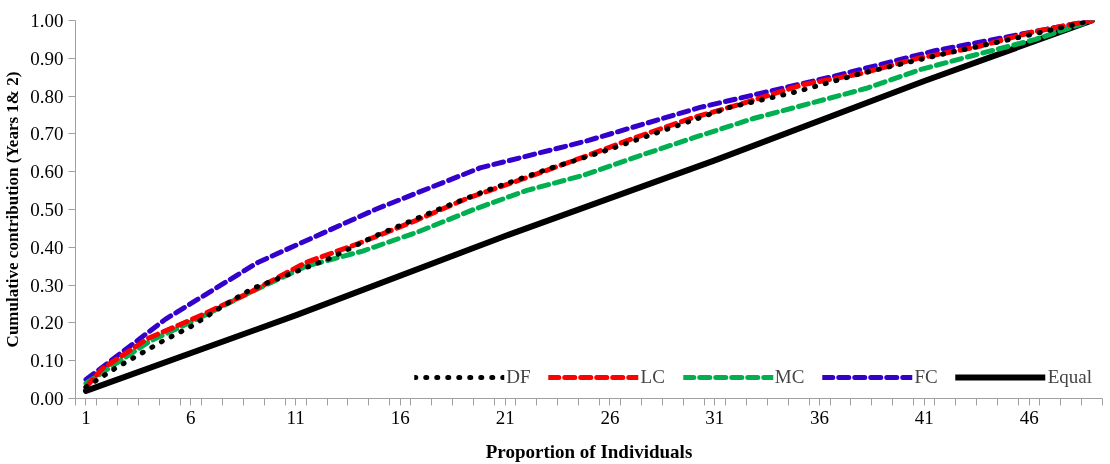 The height and width of the screenshot is (464, 1110). I want to click on x-tick-label: 41, so click(924, 417).